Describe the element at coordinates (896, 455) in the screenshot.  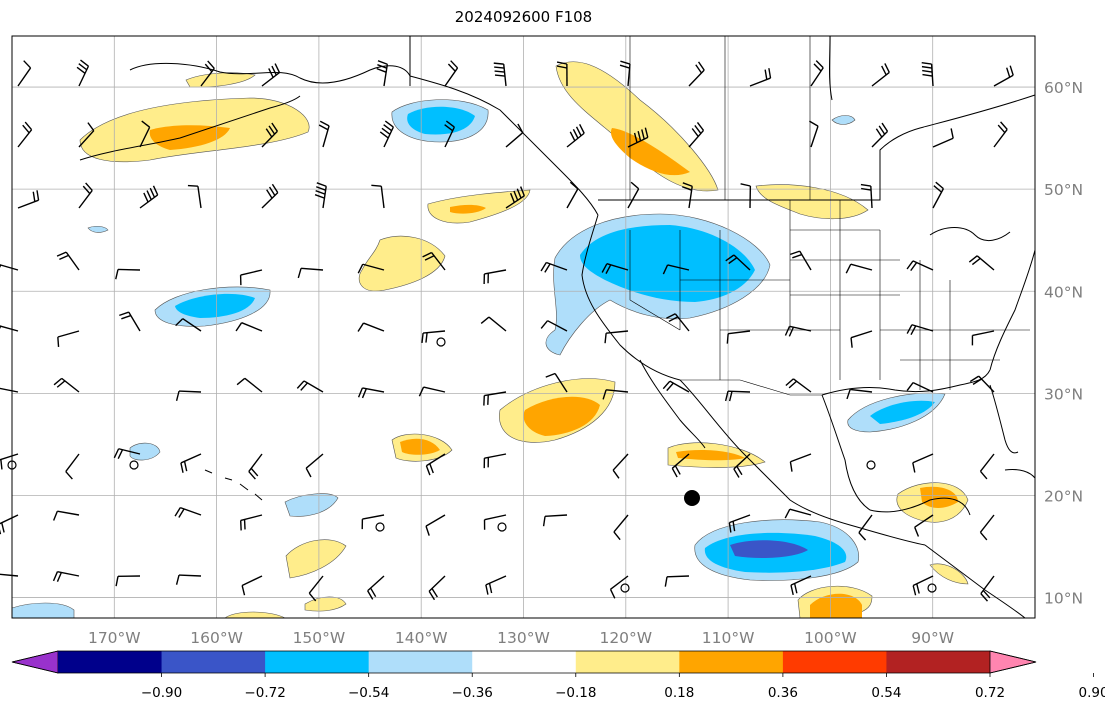
I see `mexico-gulf-coast` at that location.